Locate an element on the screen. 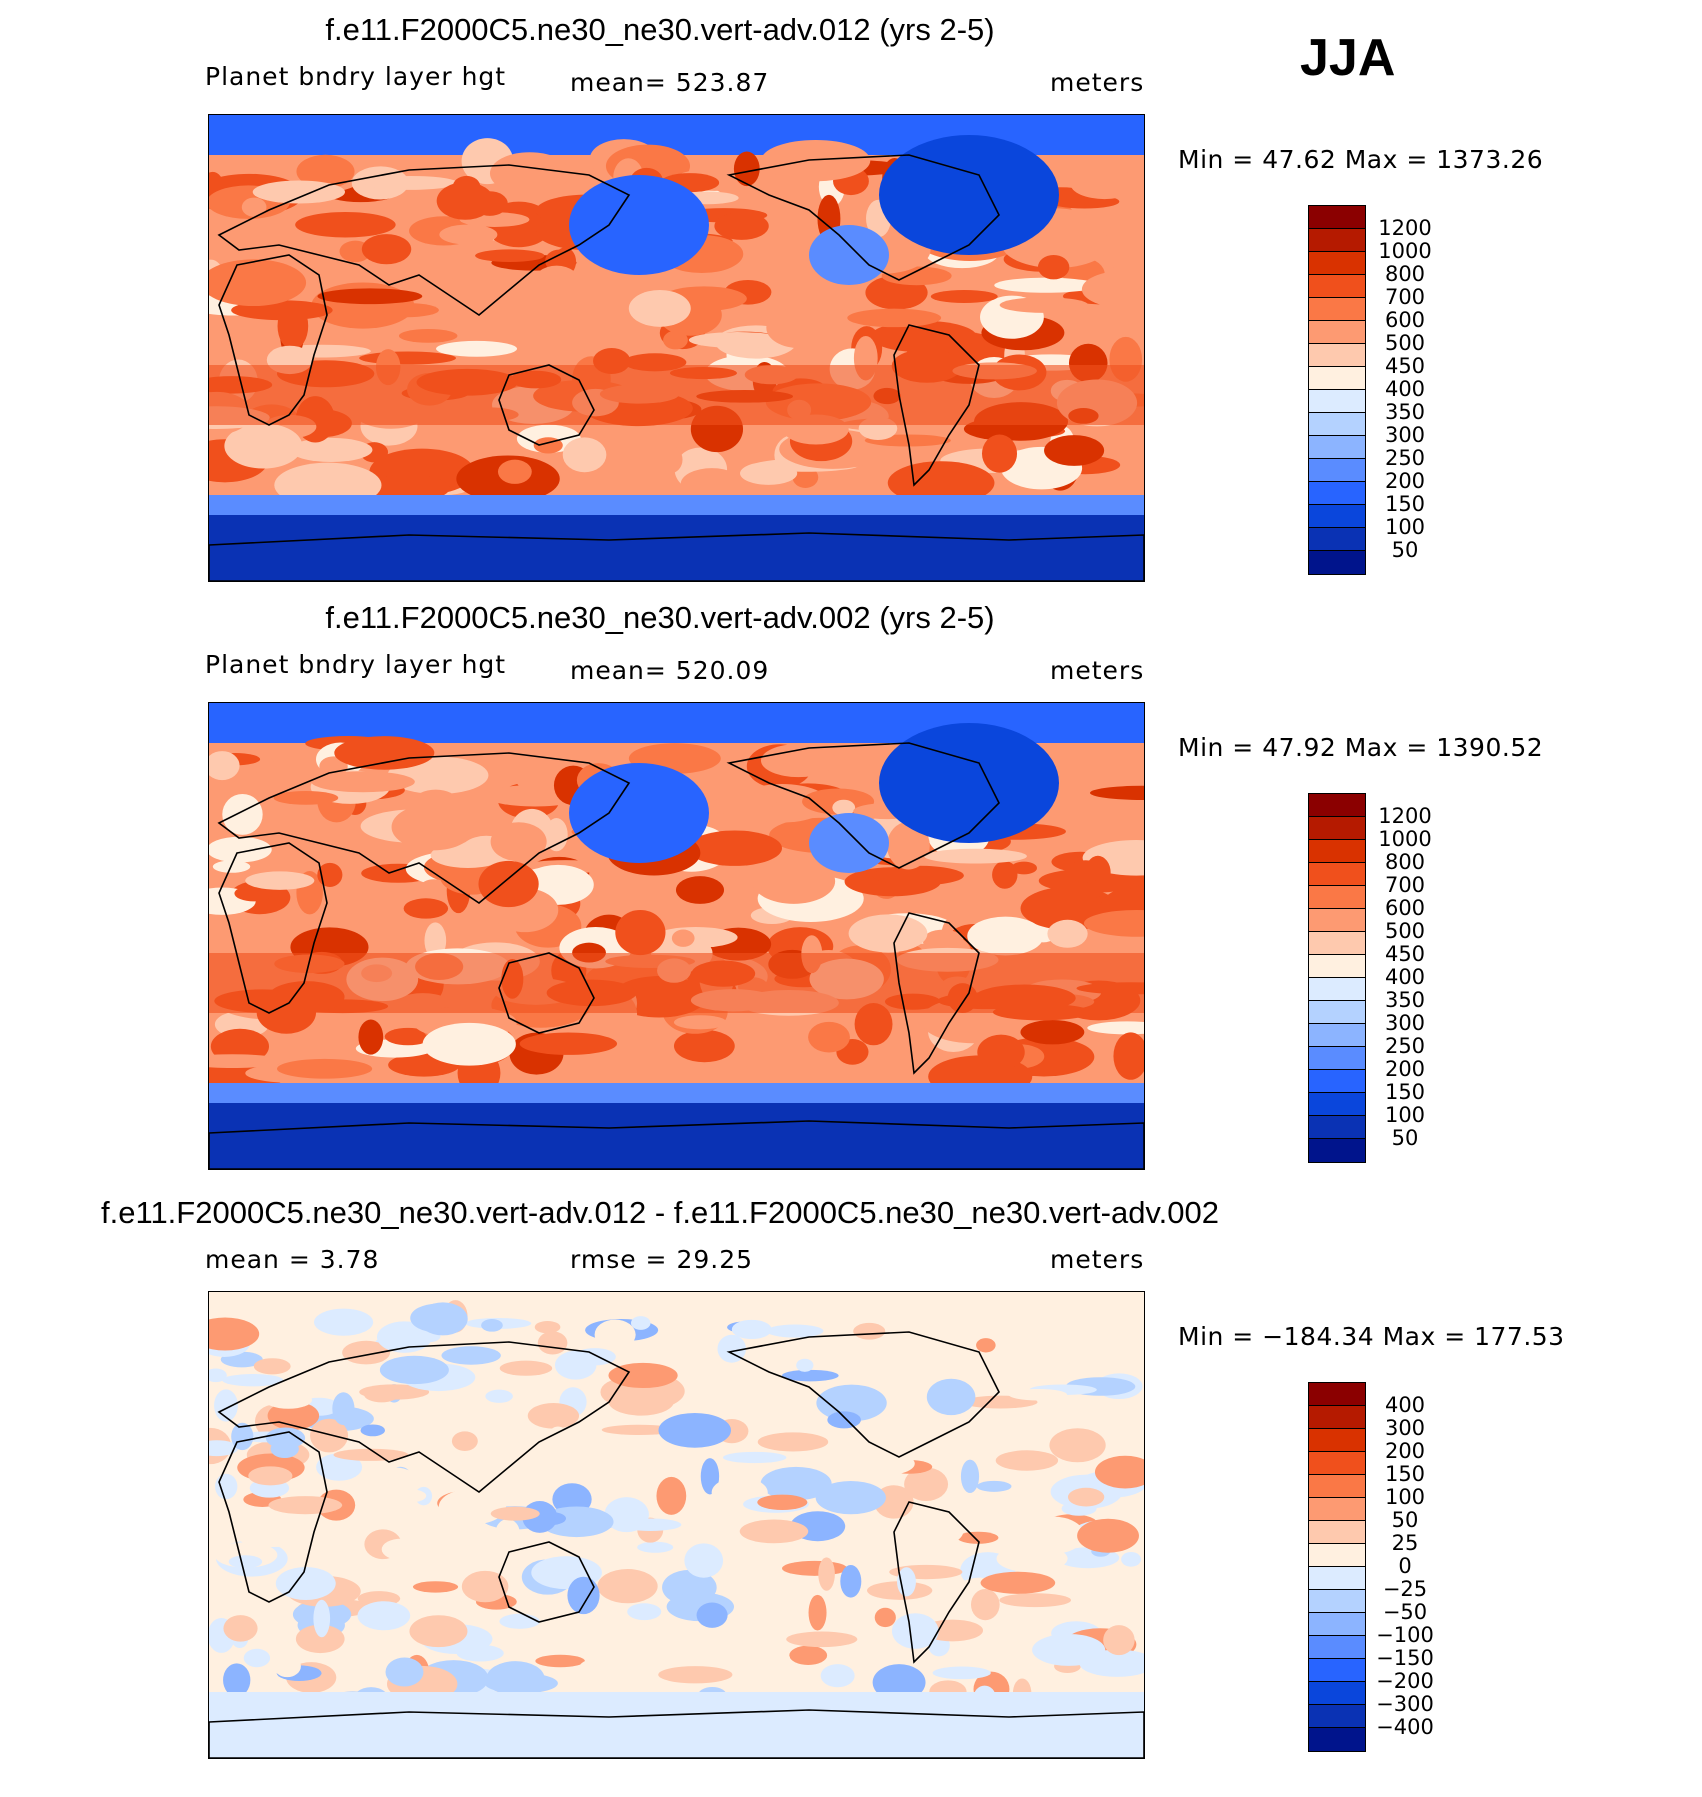  panel-3-map is located at coordinates (676, 1525).